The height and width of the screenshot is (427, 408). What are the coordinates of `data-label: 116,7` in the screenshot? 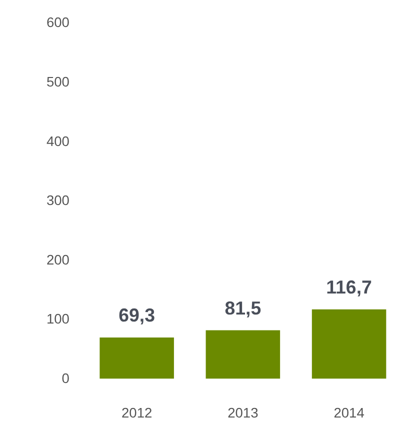 It's located at (349, 287).